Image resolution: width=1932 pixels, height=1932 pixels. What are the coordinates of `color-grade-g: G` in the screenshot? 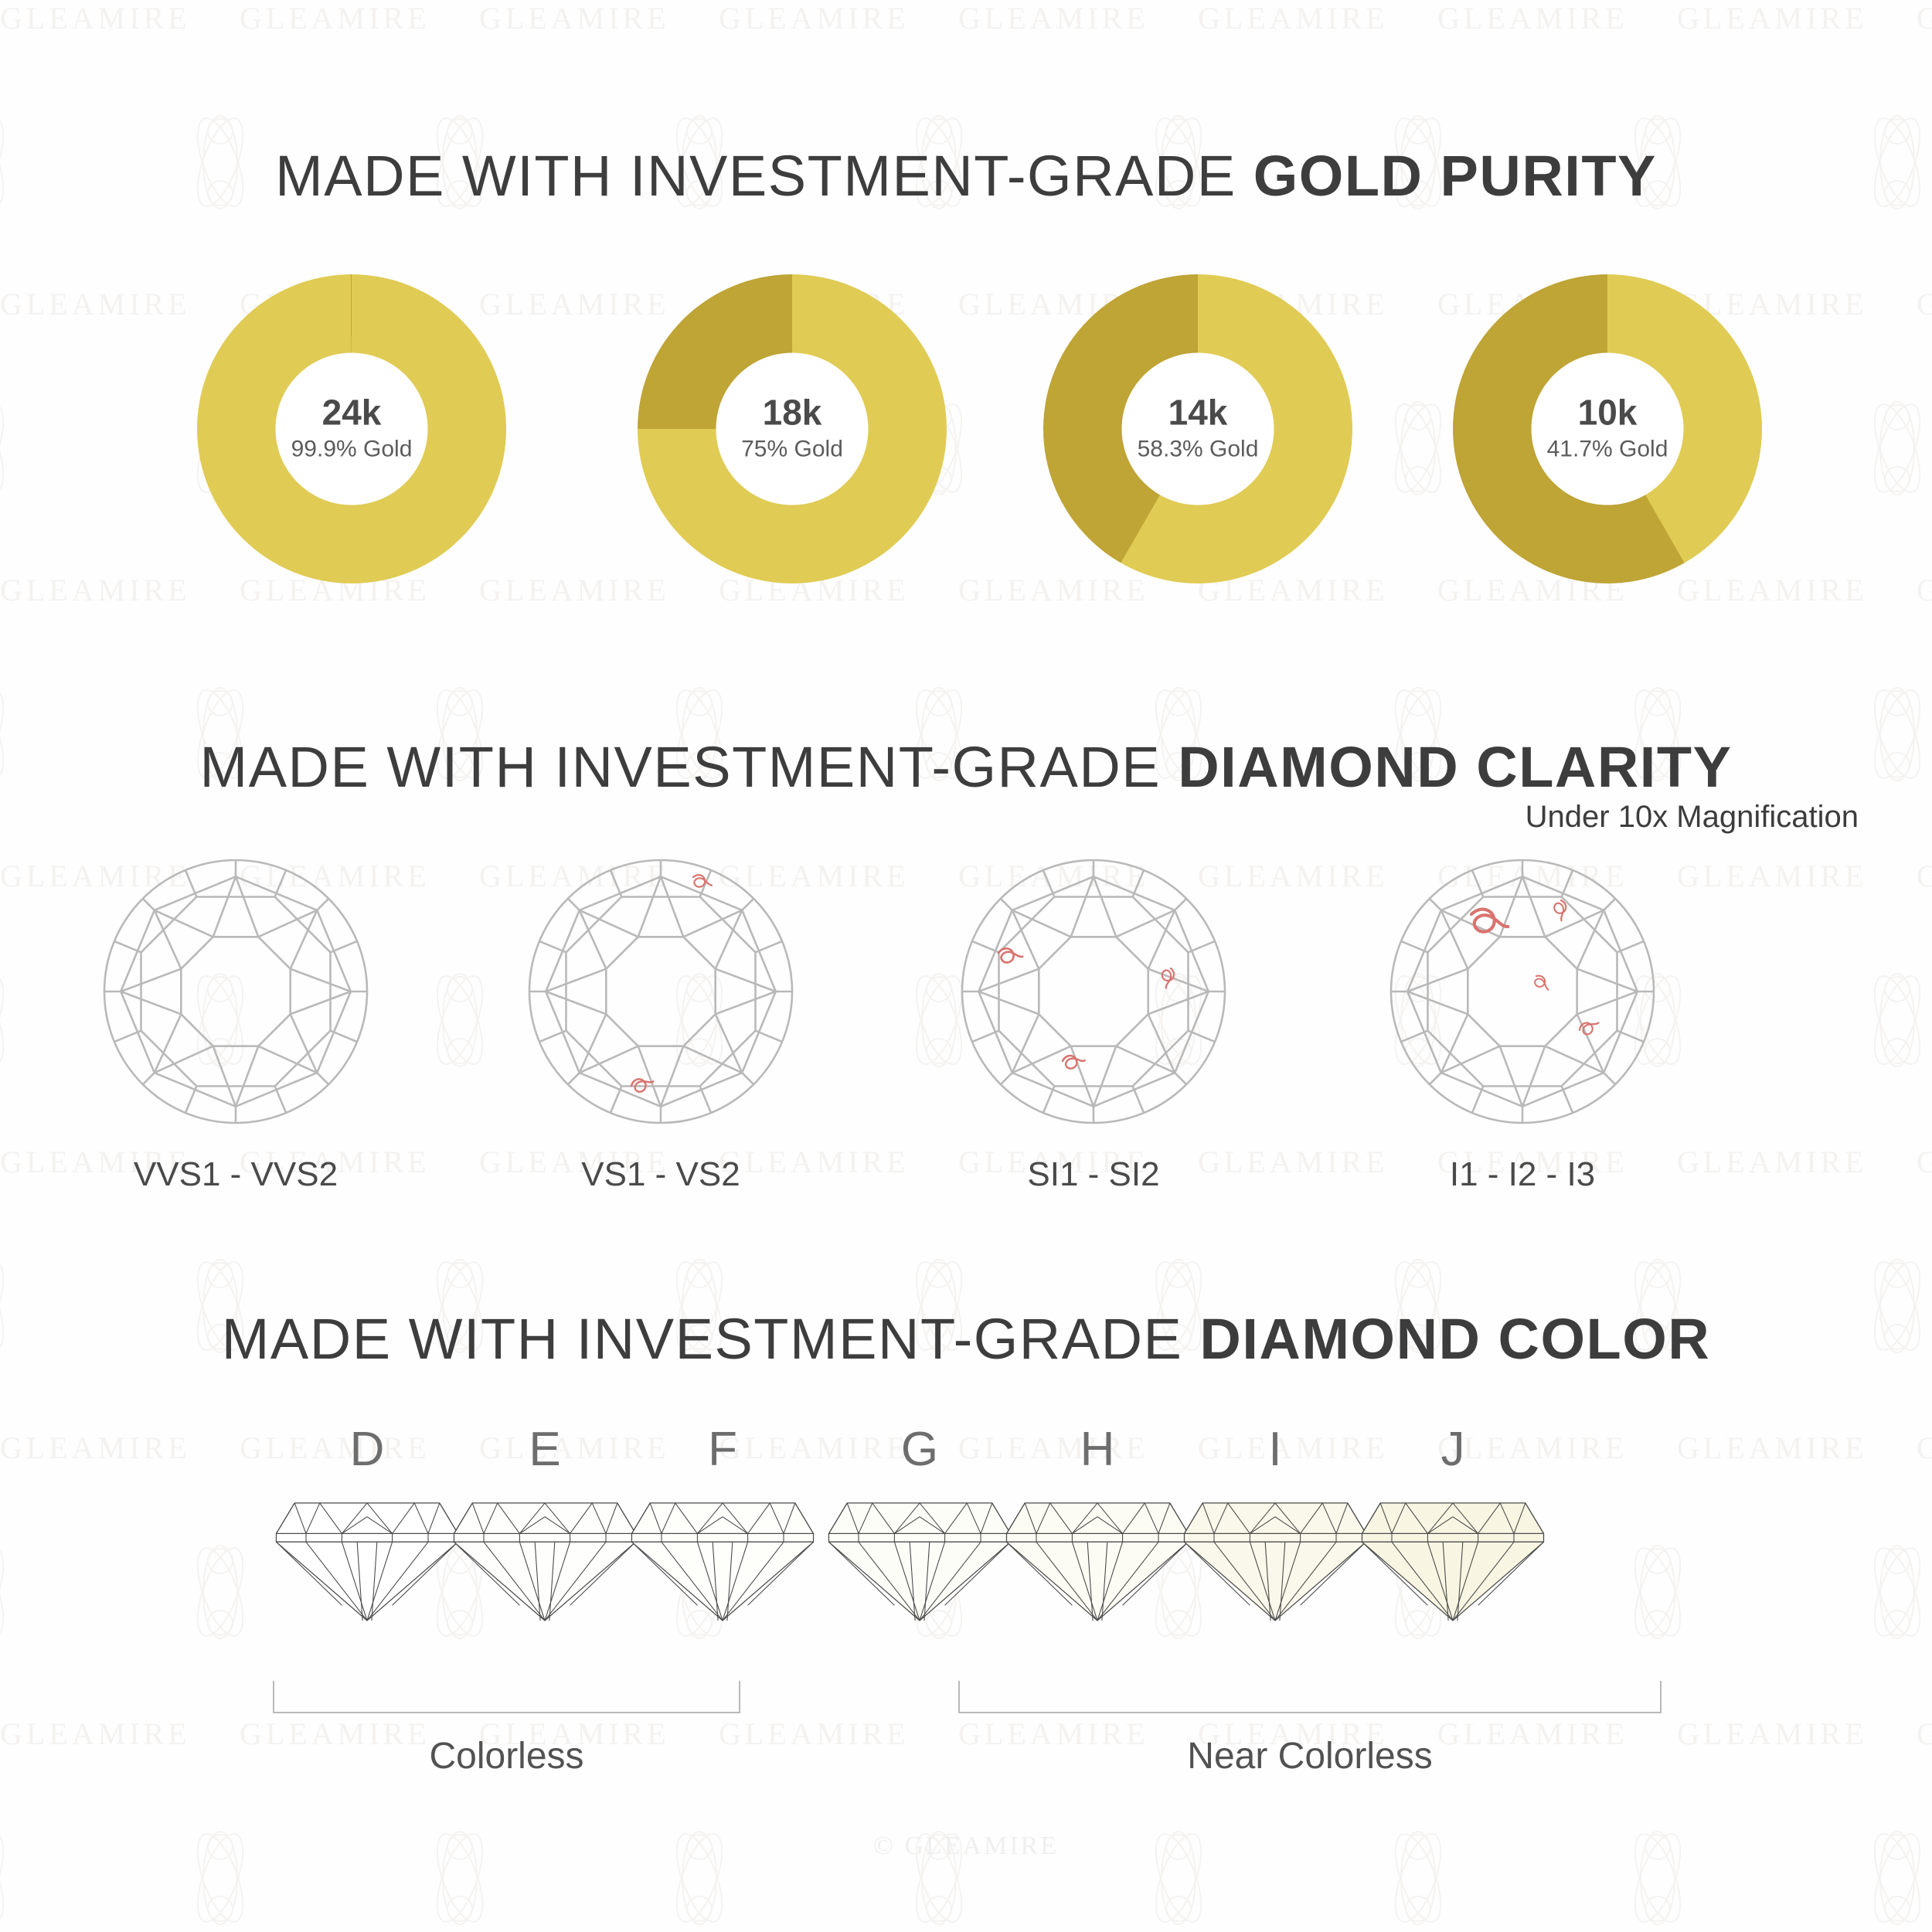 It's located at (920, 1524).